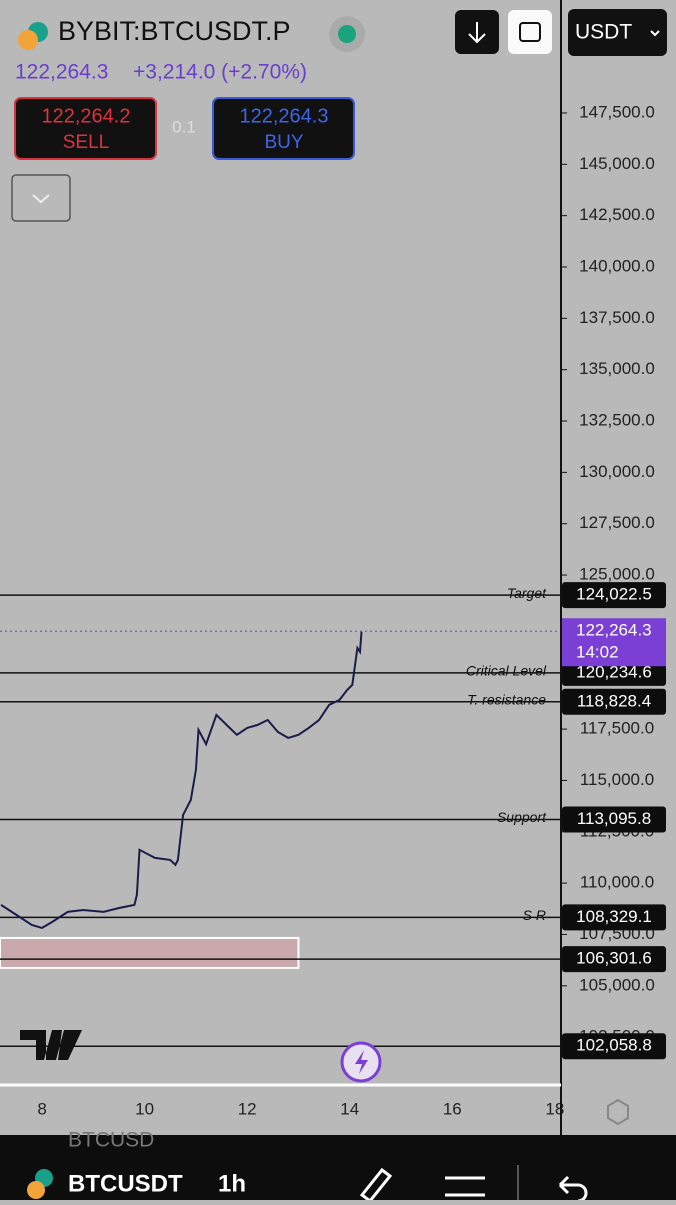 The width and height of the screenshot is (676, 1205). Describe the element at coordinates (617, 882) in the screenshot. I see `y-tick-label: 110,000.0` at that location.